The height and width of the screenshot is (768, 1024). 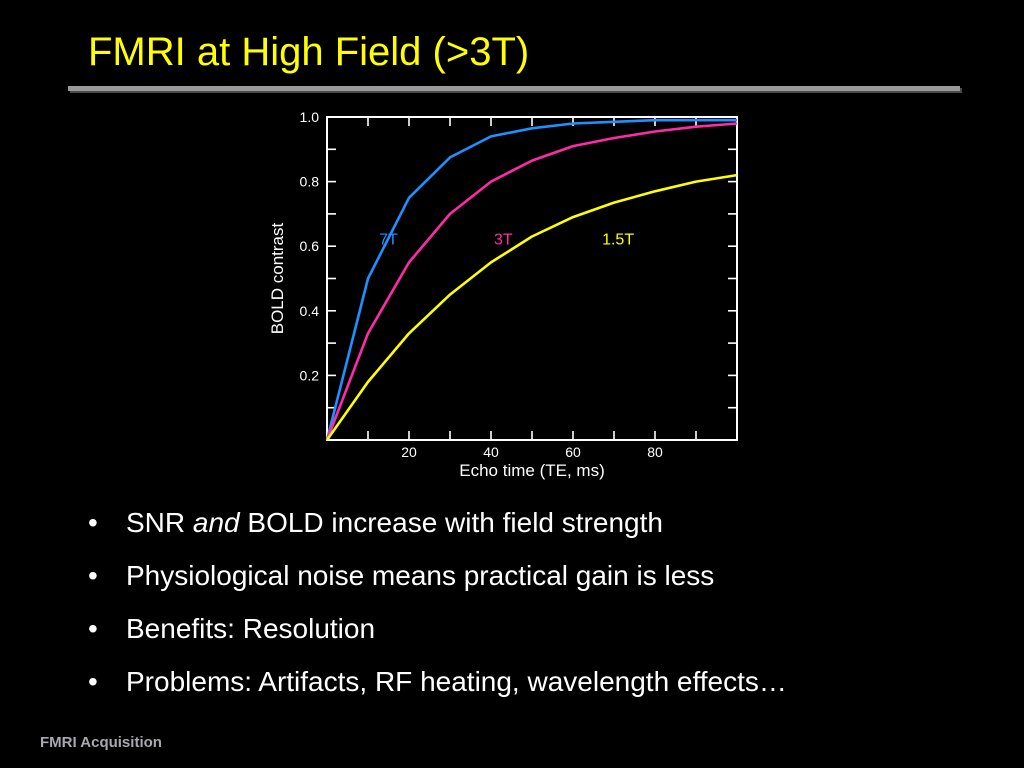 I want to click on x-tick-label: 40, so click(x=491, y=452).